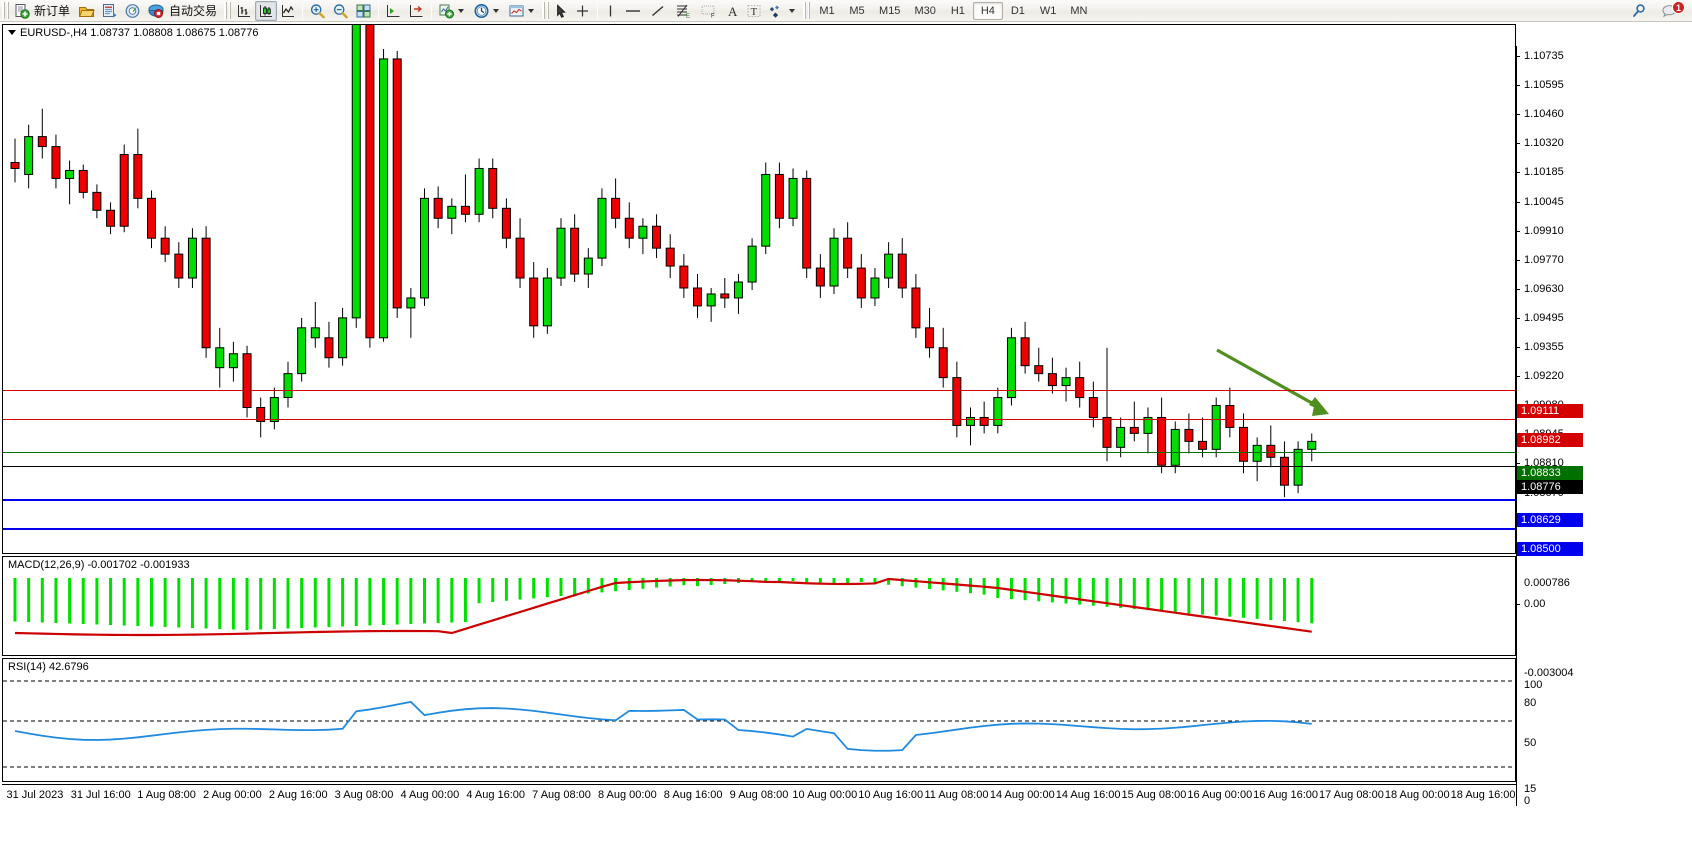 The image size is (1692, 850). I want to click on time-label-17: 15 Aug 08:00, so click(1154, 795).